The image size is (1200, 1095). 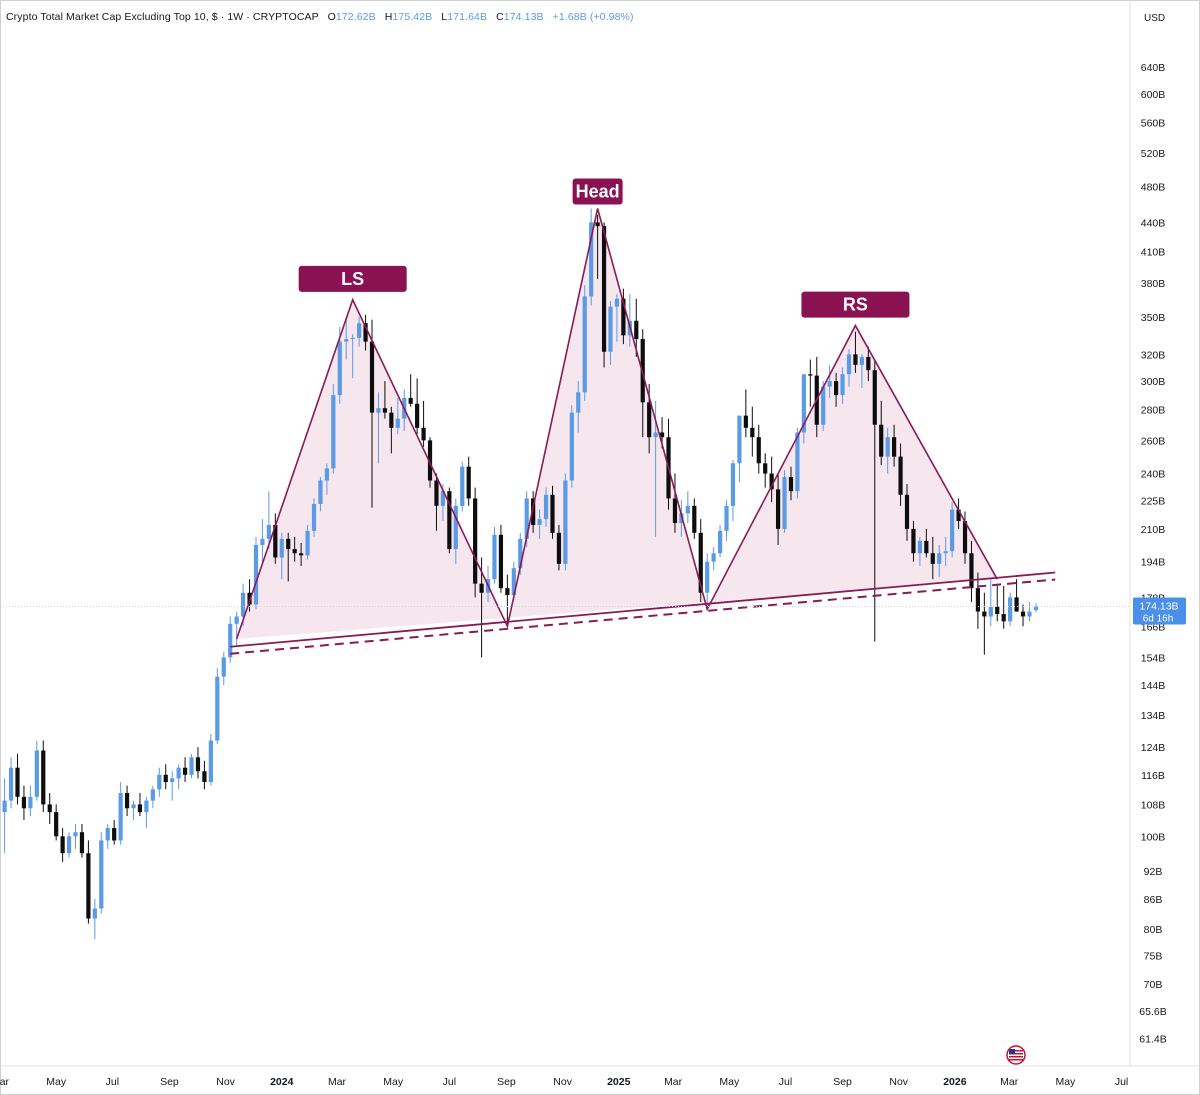 I want to click on x-tick-label: Jul, so click(x=112, y=1082).